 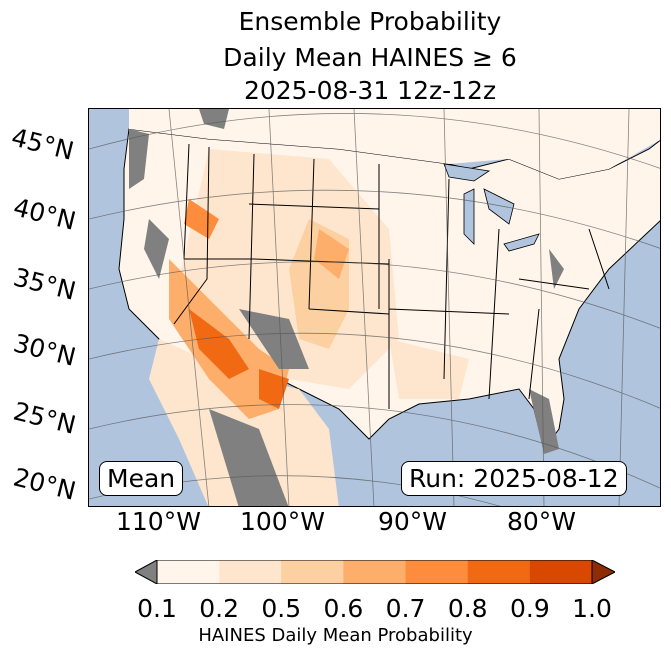 I want to click on title-line-1: Ensemble Probability, so click(x=370, y=21).